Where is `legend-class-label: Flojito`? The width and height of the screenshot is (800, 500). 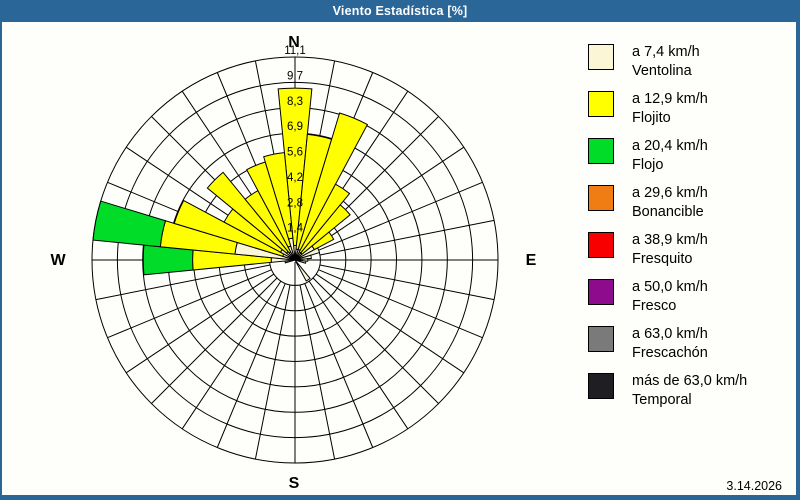
legend-class-label: Flojito is located at coordinates (651, 118).